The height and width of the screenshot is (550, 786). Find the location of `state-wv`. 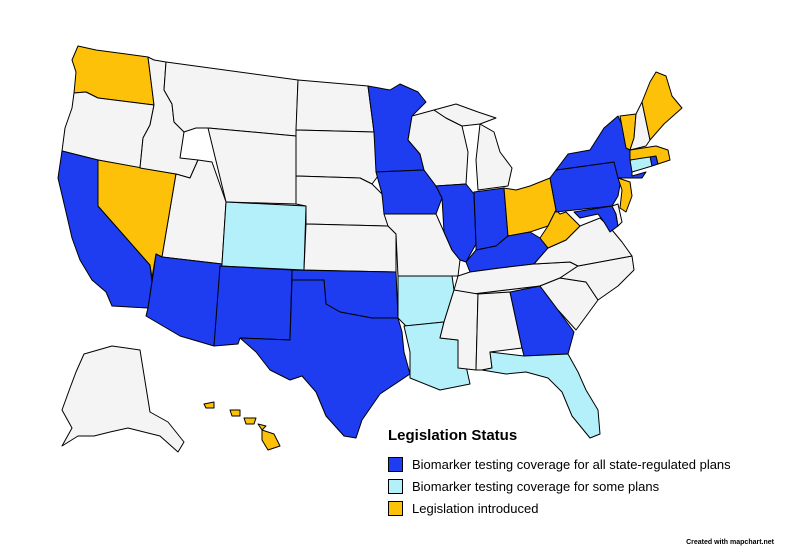

state-wv is located at coordinates (560, 229).